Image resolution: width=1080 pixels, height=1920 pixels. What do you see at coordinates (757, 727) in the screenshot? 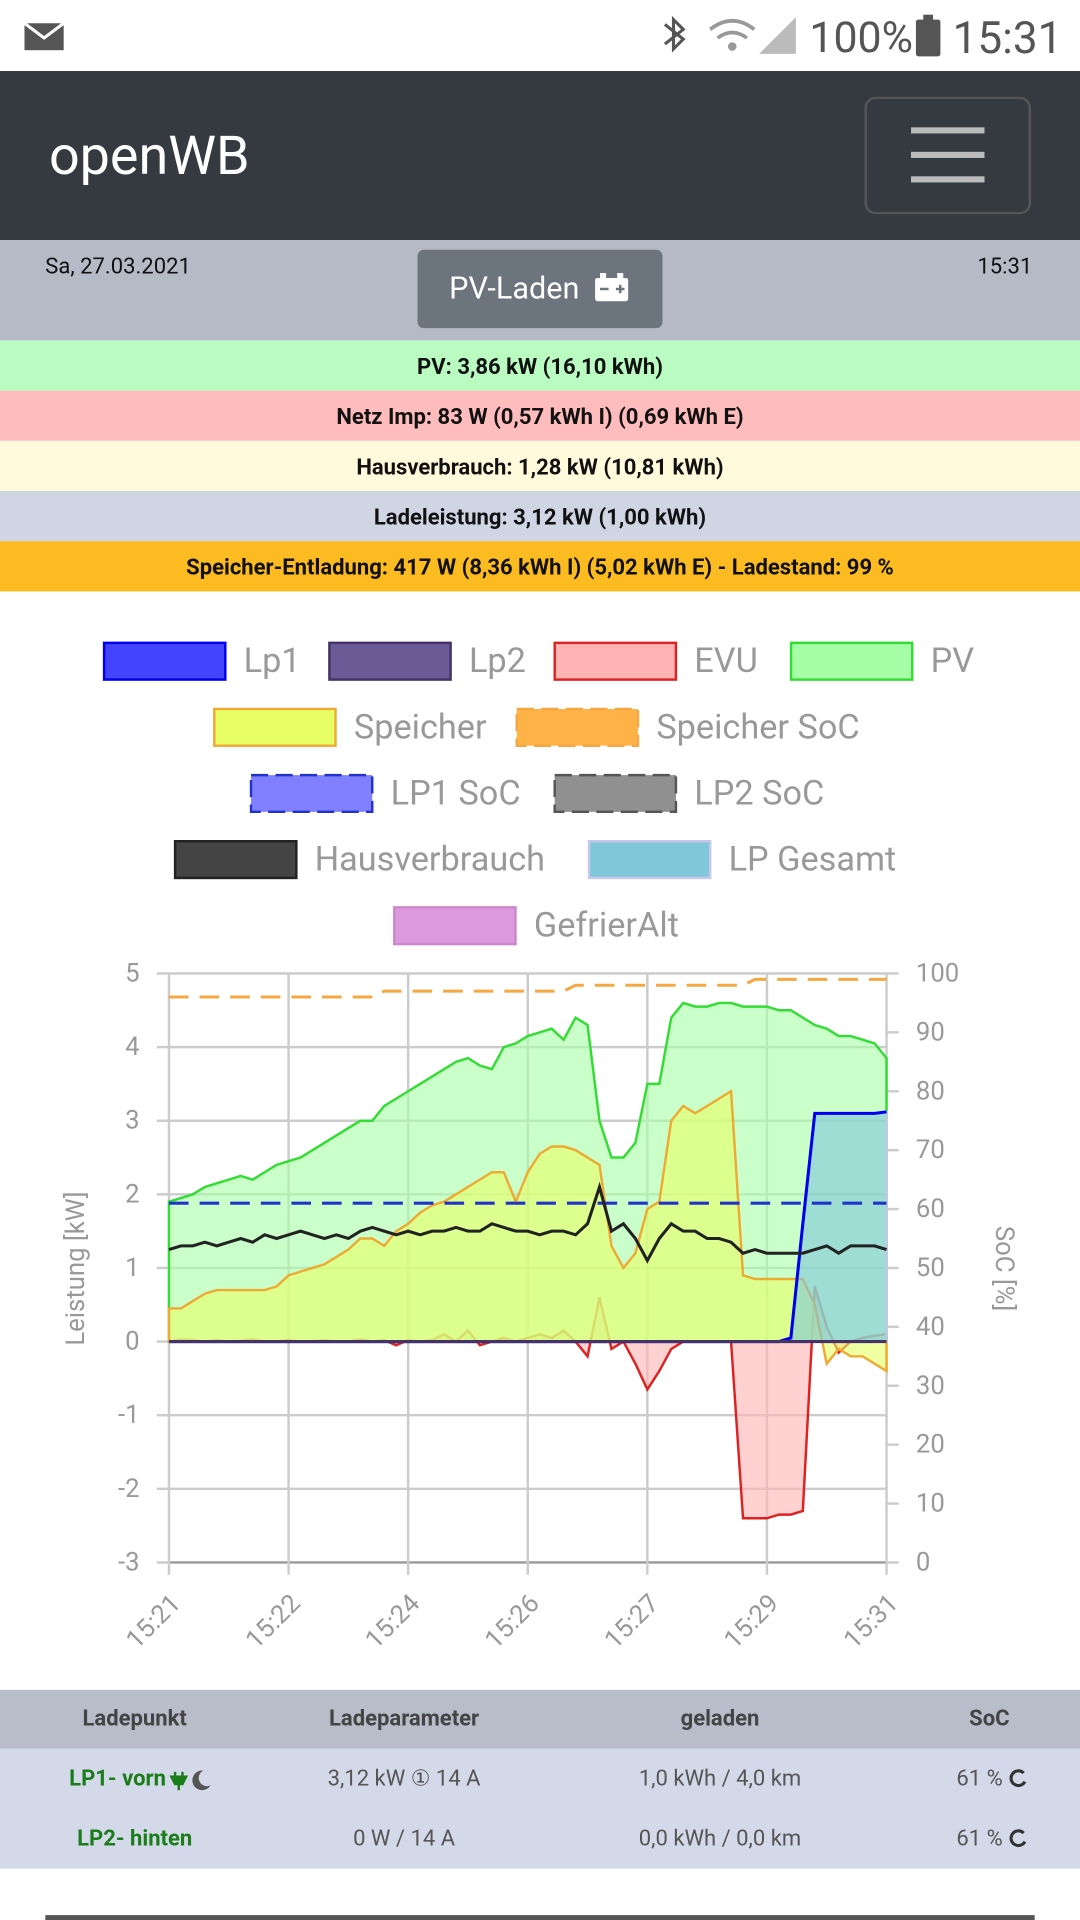
I see `legend-label: Speicher SoC` at bounding box center [757, 727].